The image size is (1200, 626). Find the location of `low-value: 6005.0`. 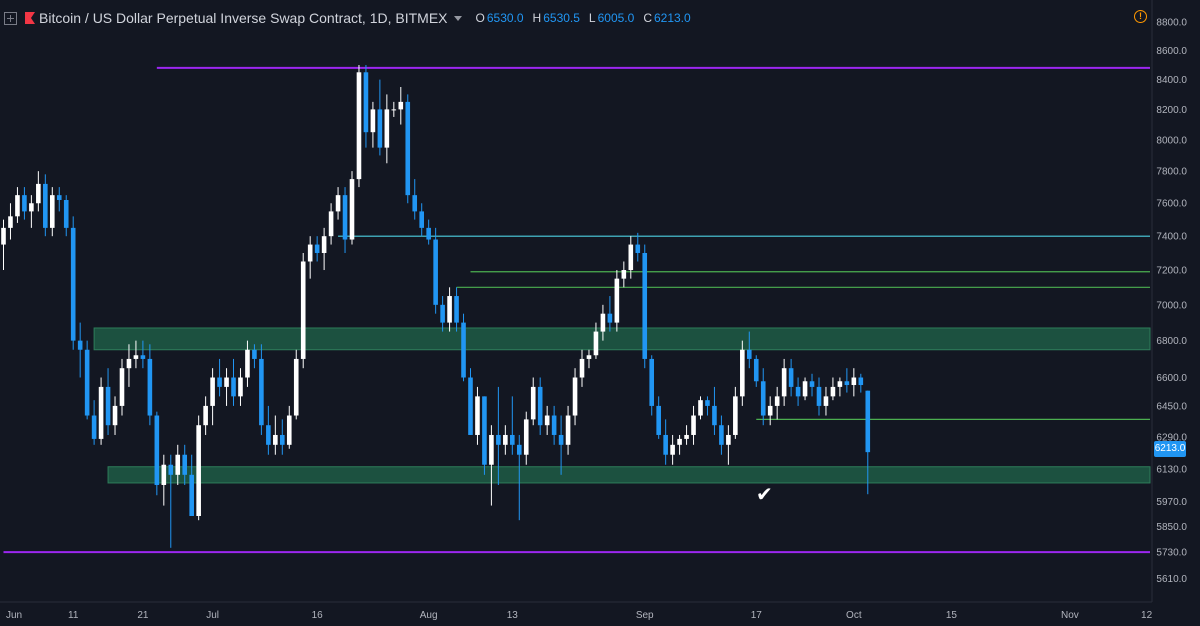

low-value: 6005.0 is located at coordinates (616, 18).